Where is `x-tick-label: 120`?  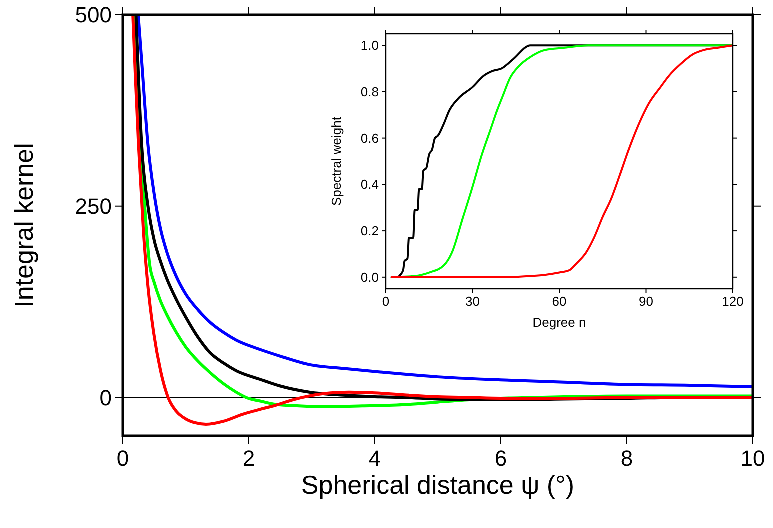 x-tick-label: 120 is located at coordinates (733, 301).